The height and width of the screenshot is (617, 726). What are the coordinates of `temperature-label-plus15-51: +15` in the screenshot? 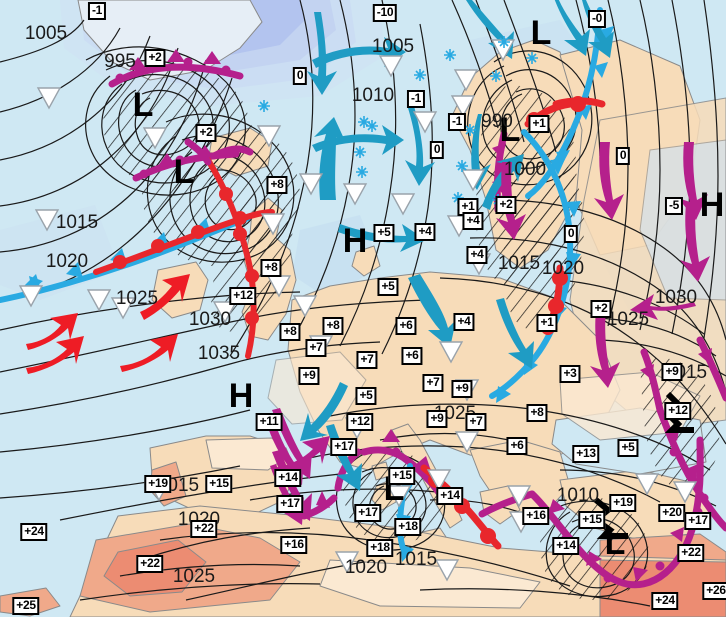 It's located at (219, 484).